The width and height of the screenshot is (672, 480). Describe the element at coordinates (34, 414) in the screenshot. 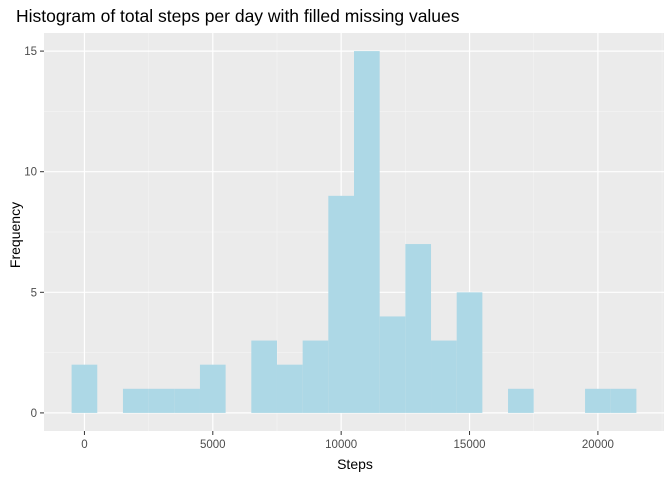

I see `y-tick-label: 0` at that location.